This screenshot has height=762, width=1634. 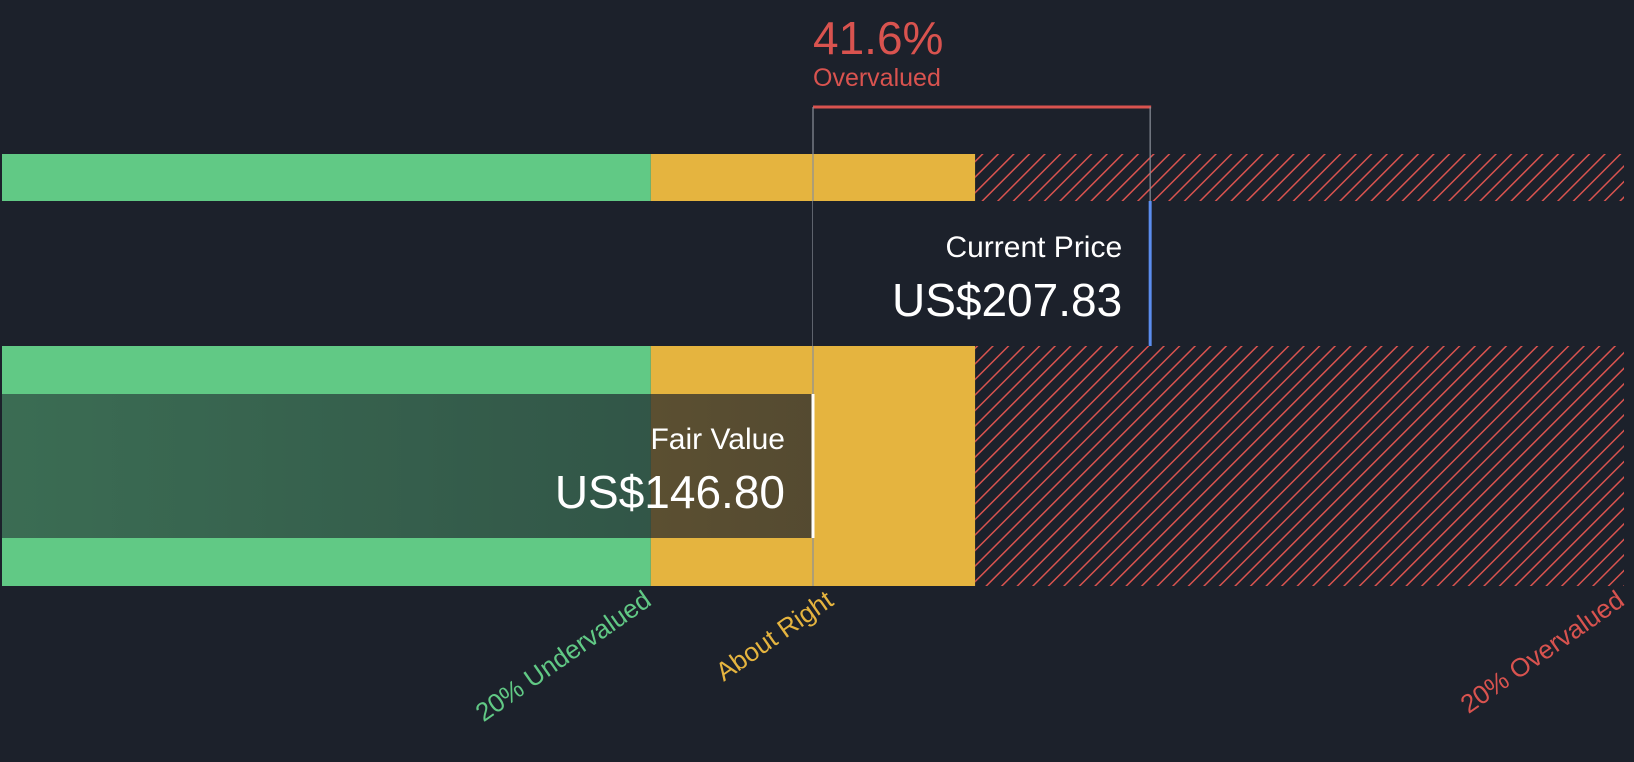 I want to click on zone-label-overvalued: 20% Overvalued, so click(x=1542, y=651).